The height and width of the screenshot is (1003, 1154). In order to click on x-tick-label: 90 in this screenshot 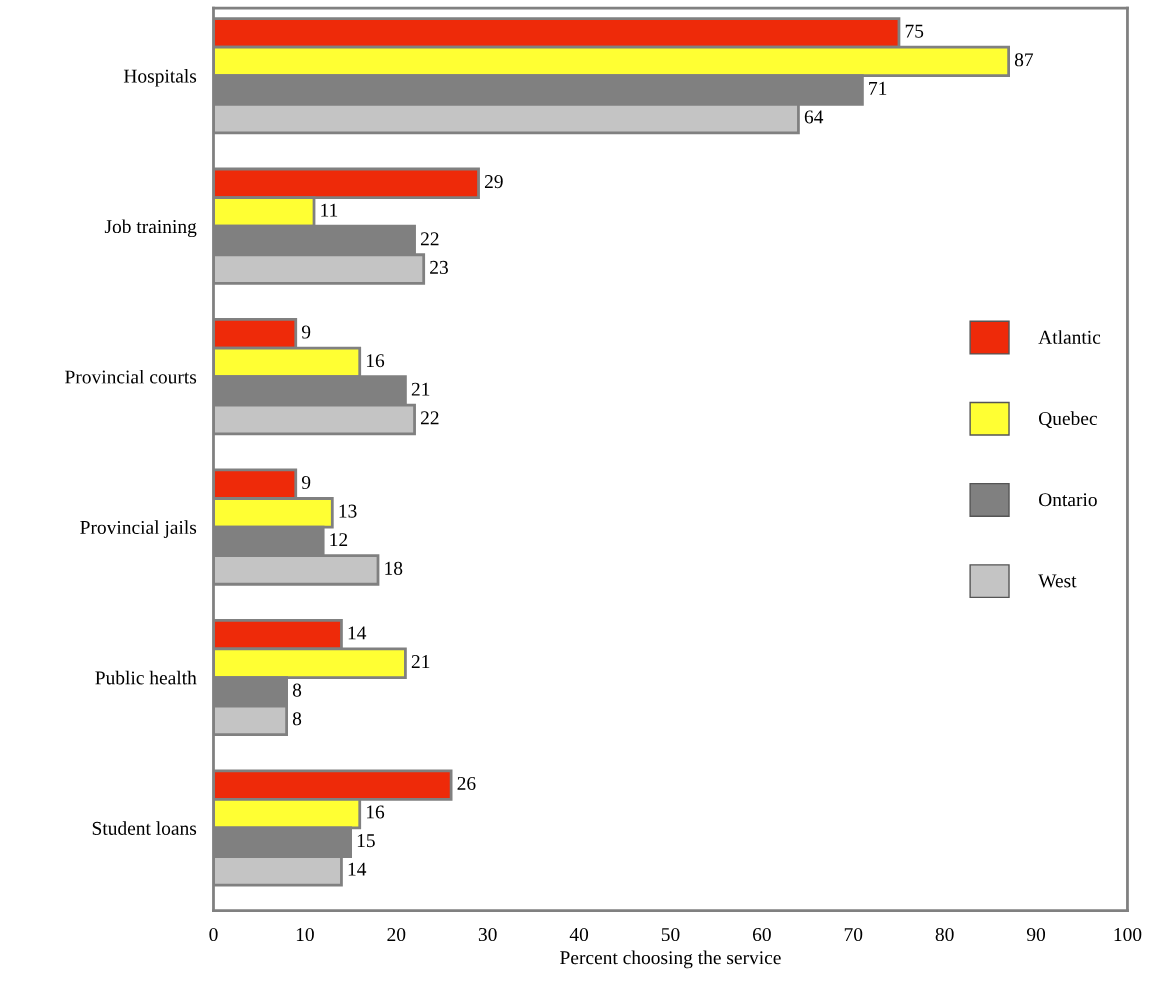, I will do `click(1036, 934)`.